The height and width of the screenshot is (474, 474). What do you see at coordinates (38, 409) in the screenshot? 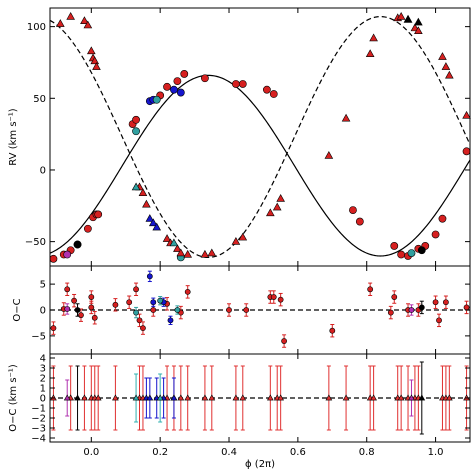
I see `y-tick-label: −1` at bounding box center [38, 409].